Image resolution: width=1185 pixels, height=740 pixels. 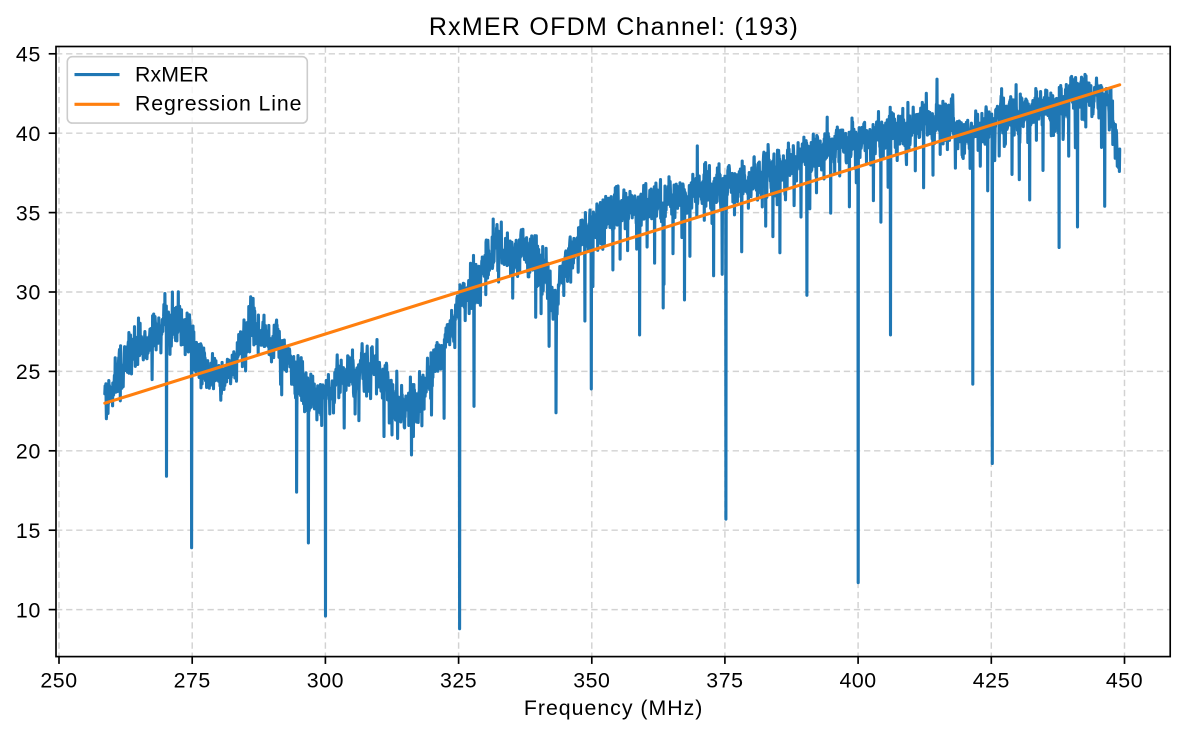 I want to click on svg-text: 350, so click(x=591, y=681).